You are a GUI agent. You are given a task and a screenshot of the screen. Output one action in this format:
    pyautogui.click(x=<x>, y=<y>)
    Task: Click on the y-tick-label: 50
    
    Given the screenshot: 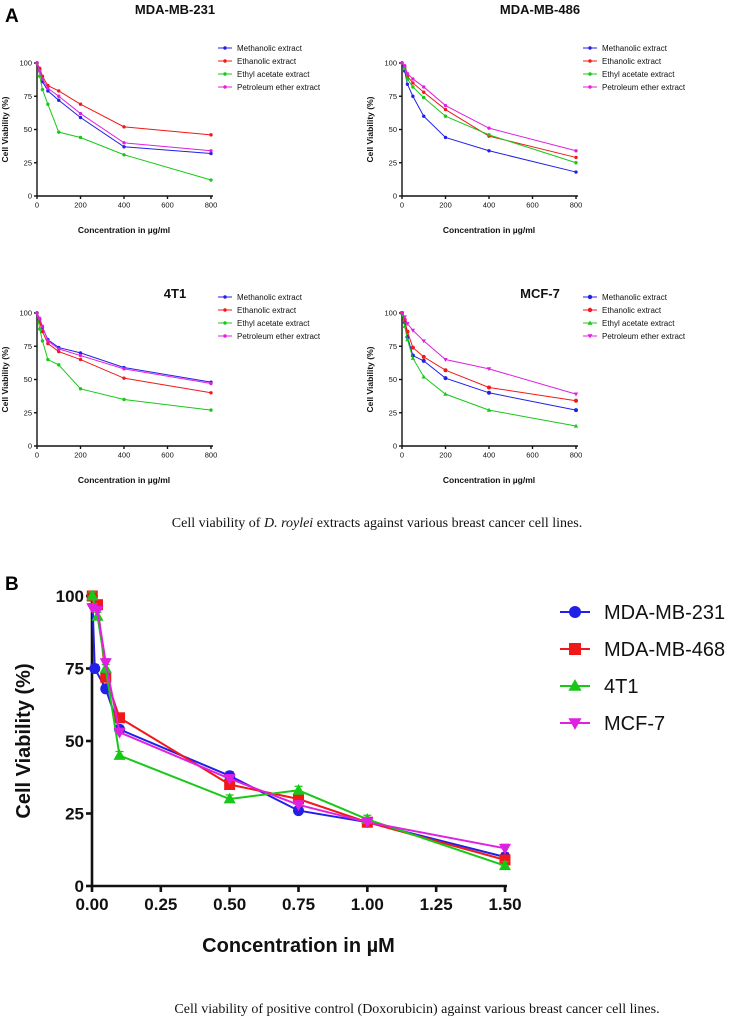 What is the action you would take?
    pyautogui.click(x=28, y=129)
    